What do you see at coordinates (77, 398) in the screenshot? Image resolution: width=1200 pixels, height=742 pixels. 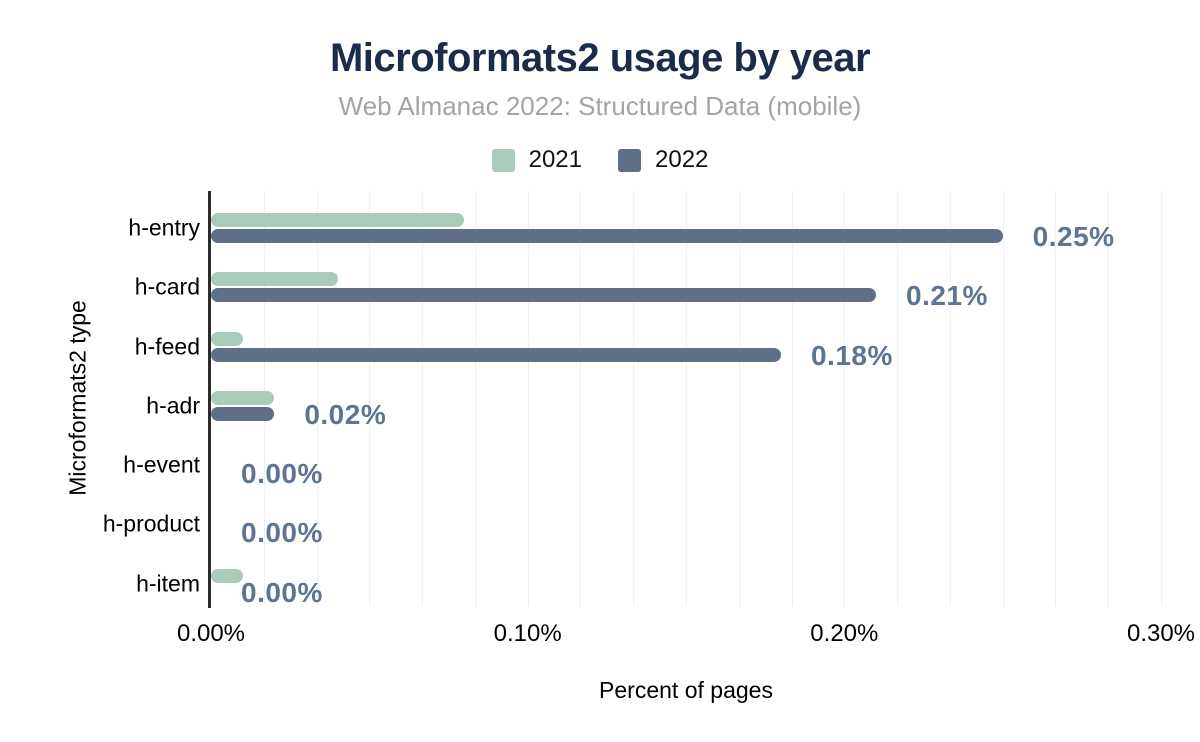 I see `y-axis-title: Microformats2 type` at bounding box center [77, 398].